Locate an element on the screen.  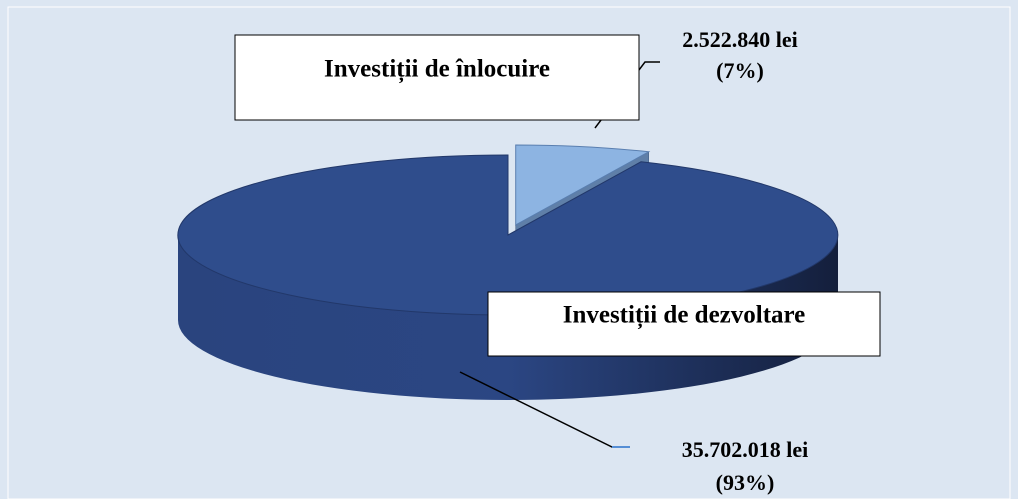
percent-label: (93%) is located at coordinates (745, 482).